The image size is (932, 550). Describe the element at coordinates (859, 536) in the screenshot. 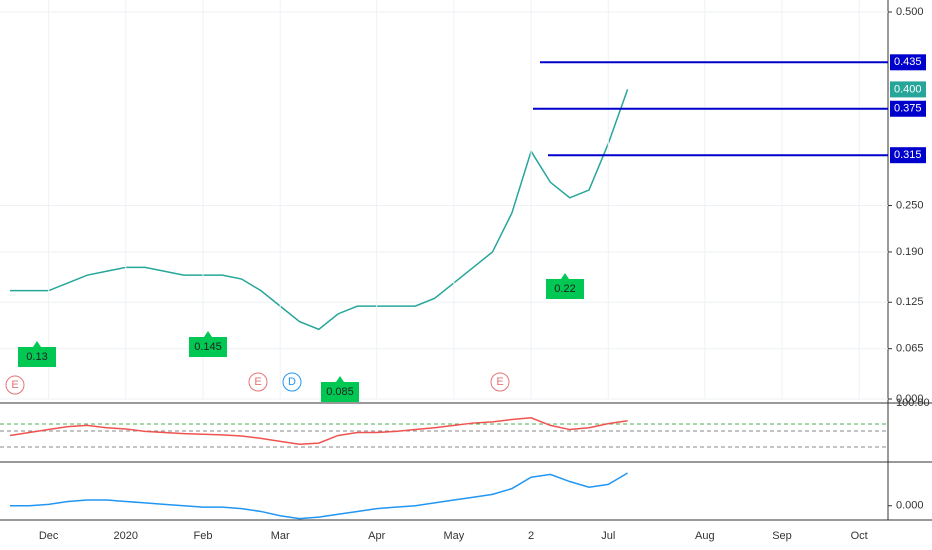

I see `x-tick-label: Oct` at that location.